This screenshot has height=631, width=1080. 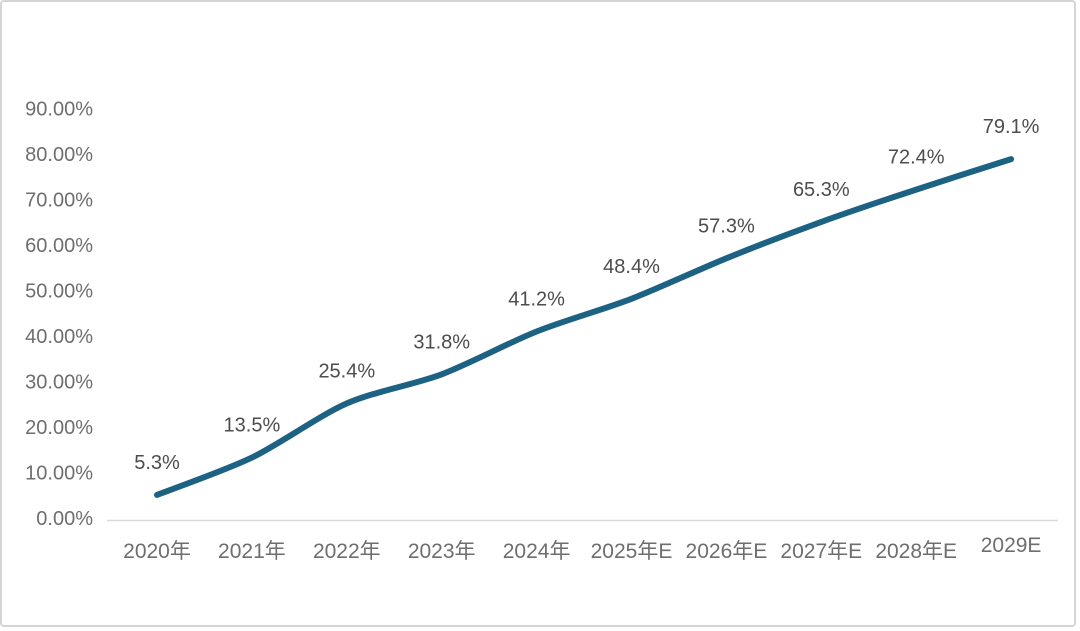 I want to click on y-axis-tick-label: 10.00%, so click(x=59, y=474).